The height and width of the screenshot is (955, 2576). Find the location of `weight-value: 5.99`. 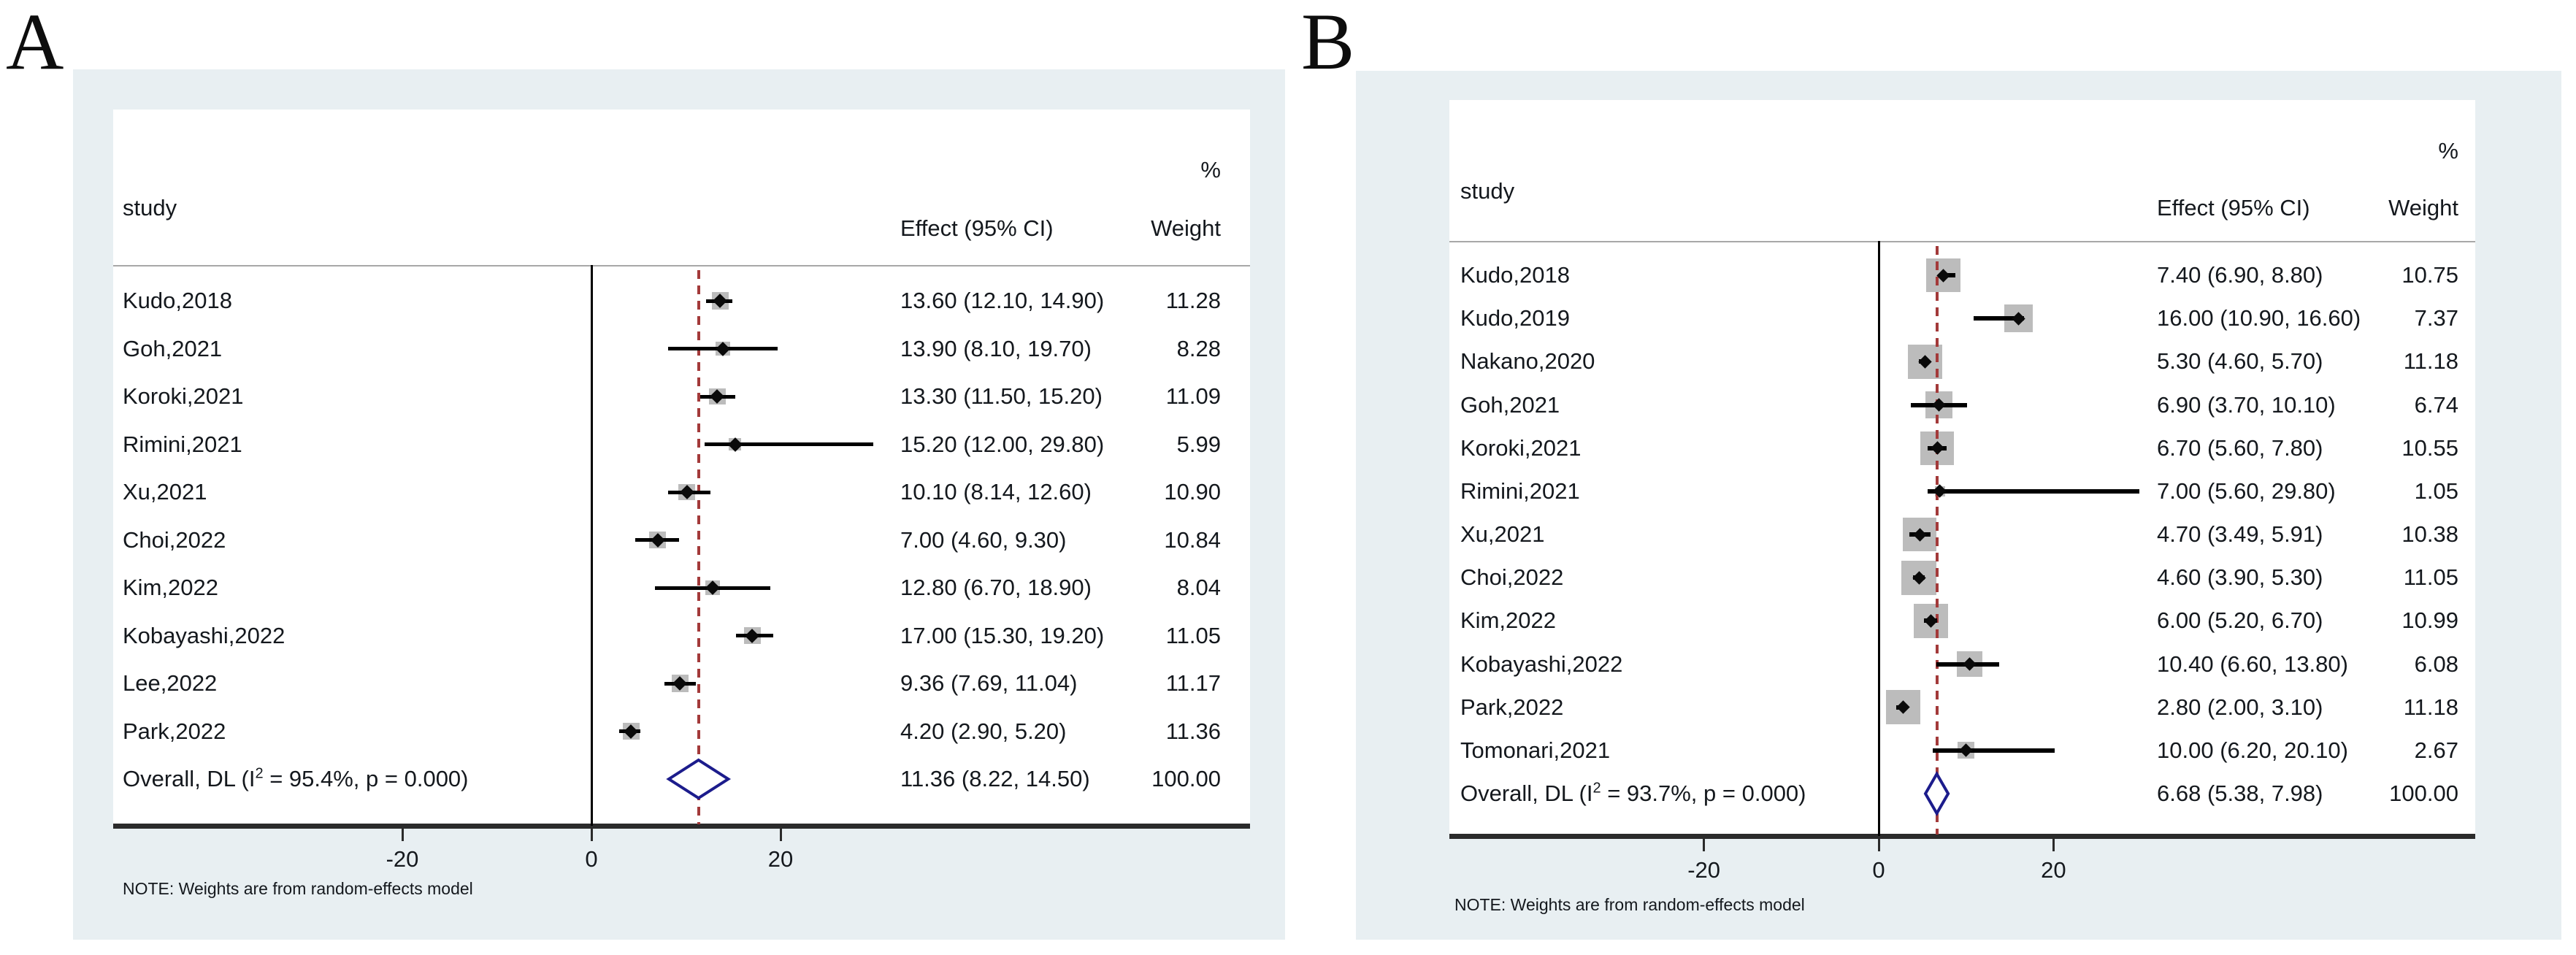

weight-value: 5.99 is located at coordinates (1198, 444).